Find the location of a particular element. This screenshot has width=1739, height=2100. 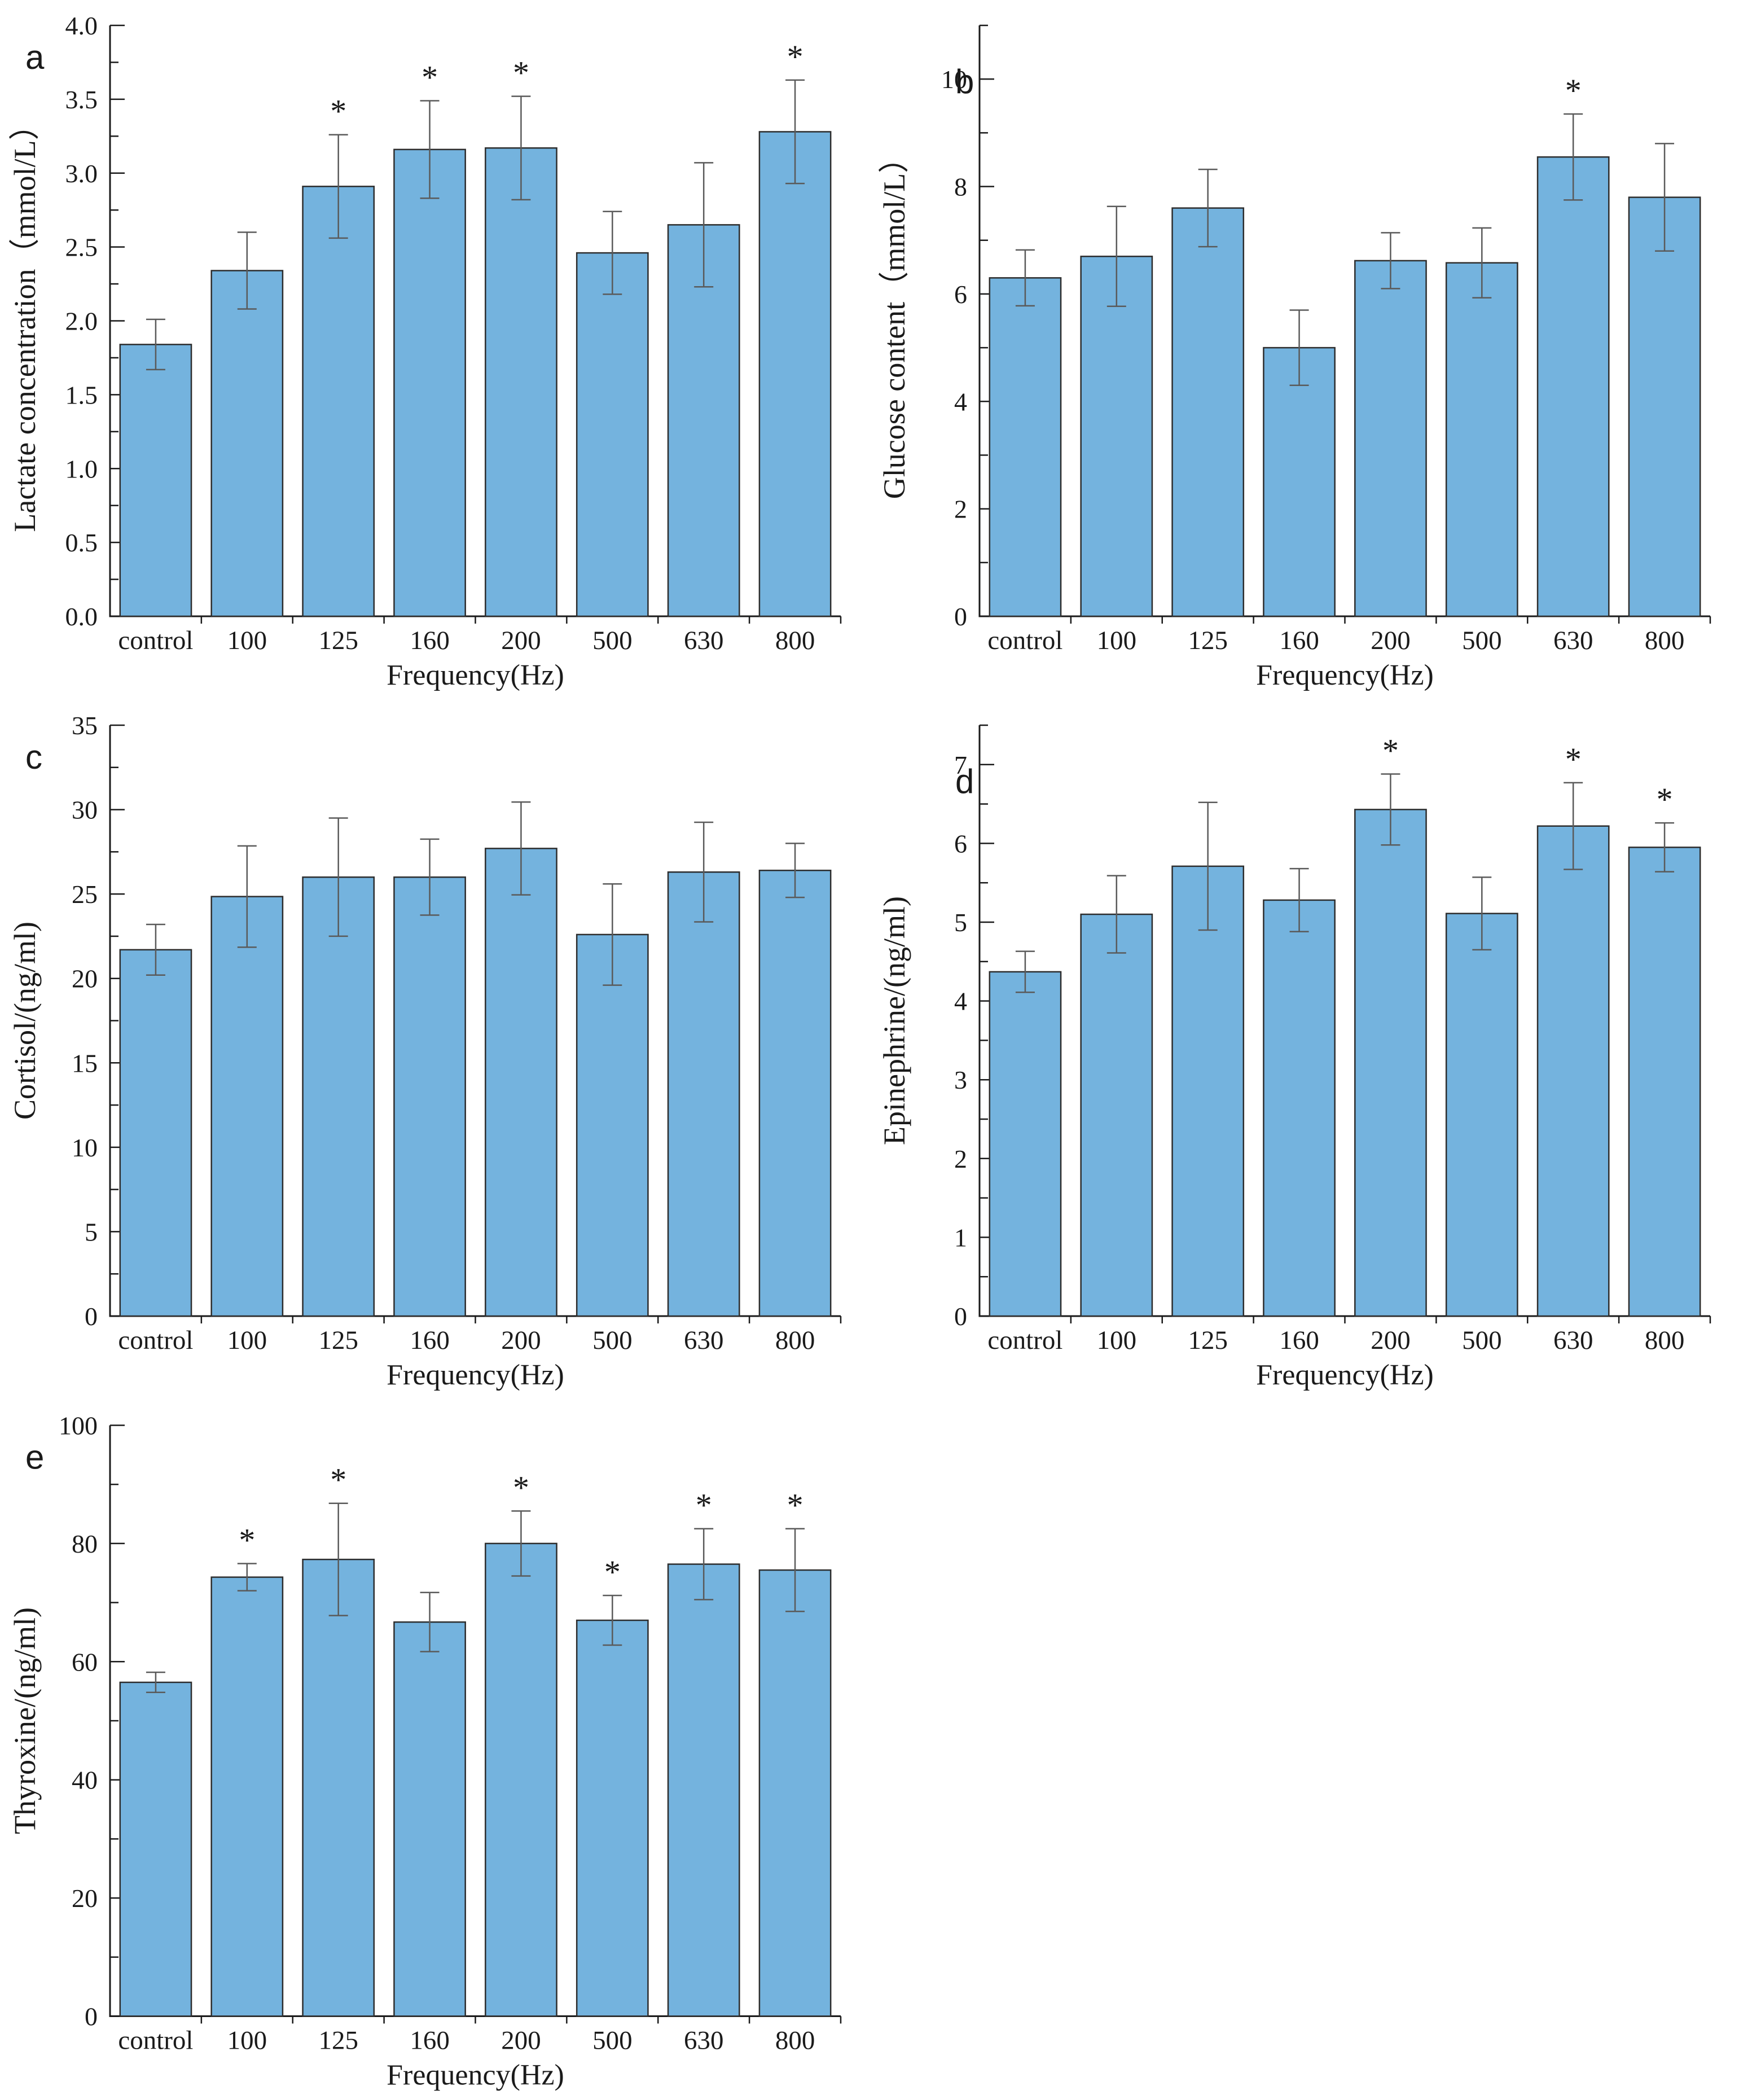

y-tick-label: 0.5 is located at coordinates (81, 542).